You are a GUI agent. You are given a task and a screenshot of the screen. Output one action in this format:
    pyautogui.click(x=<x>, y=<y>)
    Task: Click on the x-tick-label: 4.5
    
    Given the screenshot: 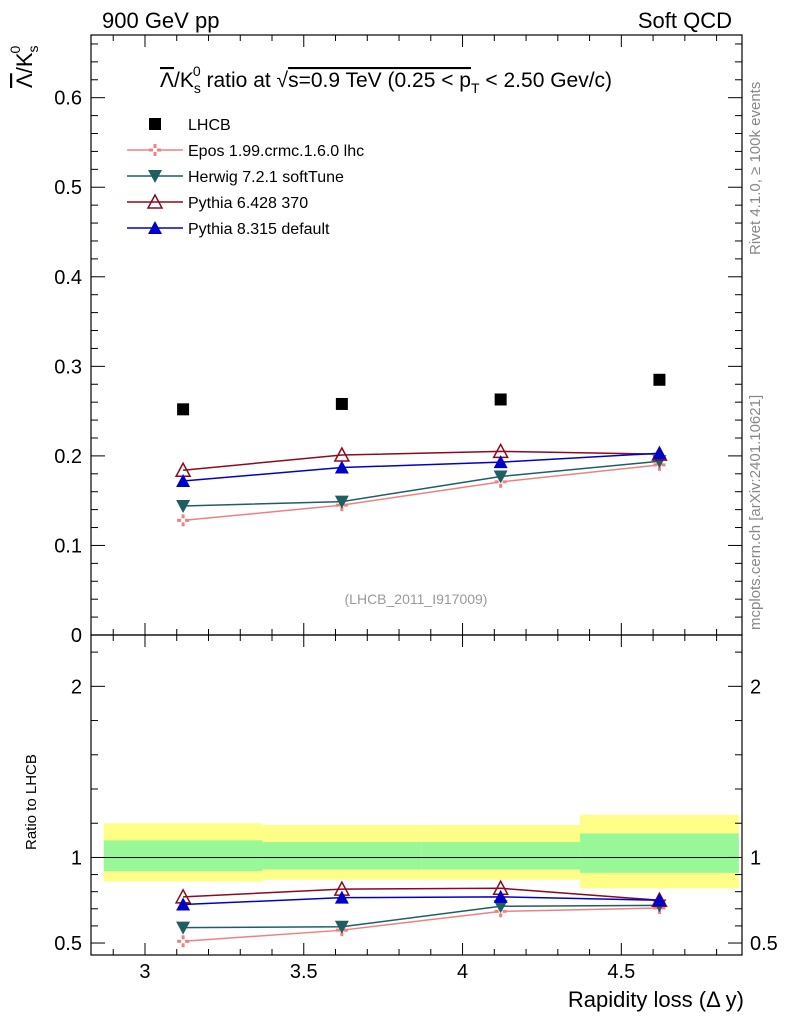 What is the action you would take?
    pyautogui.click(x=621, y=972)
    